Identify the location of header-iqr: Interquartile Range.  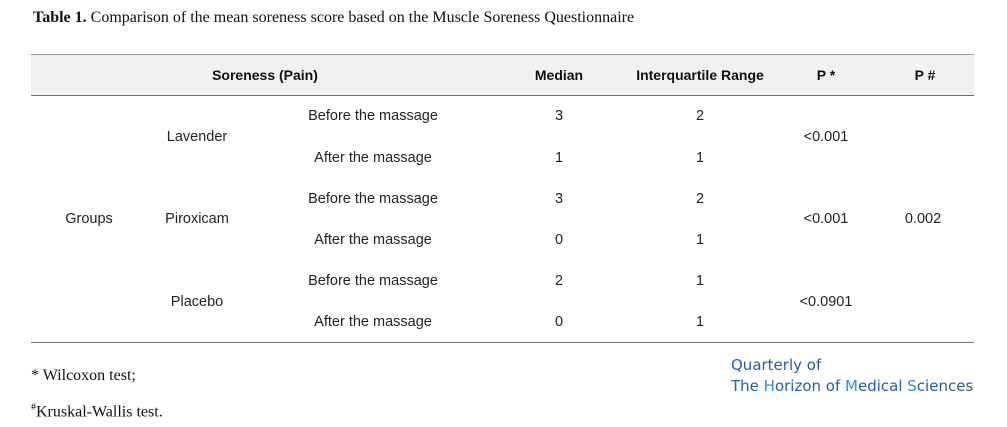
(700, 75).